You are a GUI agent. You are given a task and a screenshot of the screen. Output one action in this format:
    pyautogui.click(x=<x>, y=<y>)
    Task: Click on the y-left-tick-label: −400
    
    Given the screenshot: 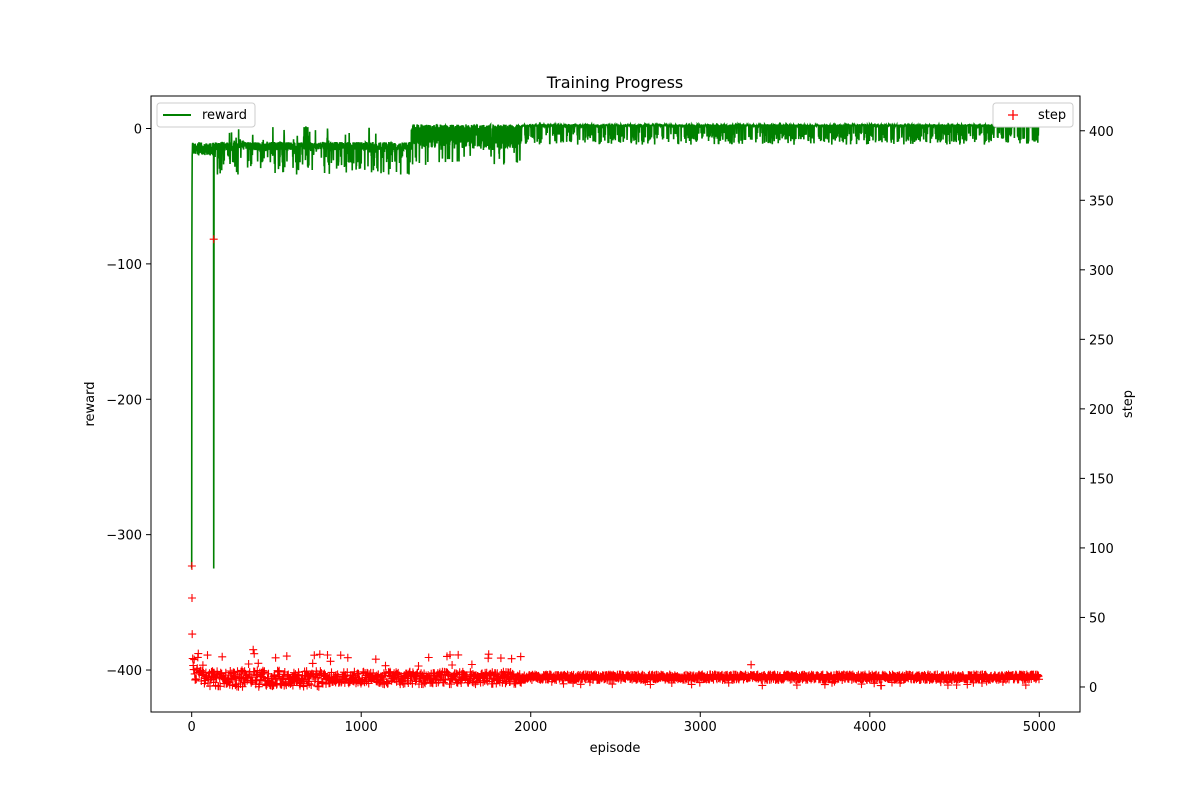 What is the action you would take?
    pyautogui.click(x=124, y=671)
    